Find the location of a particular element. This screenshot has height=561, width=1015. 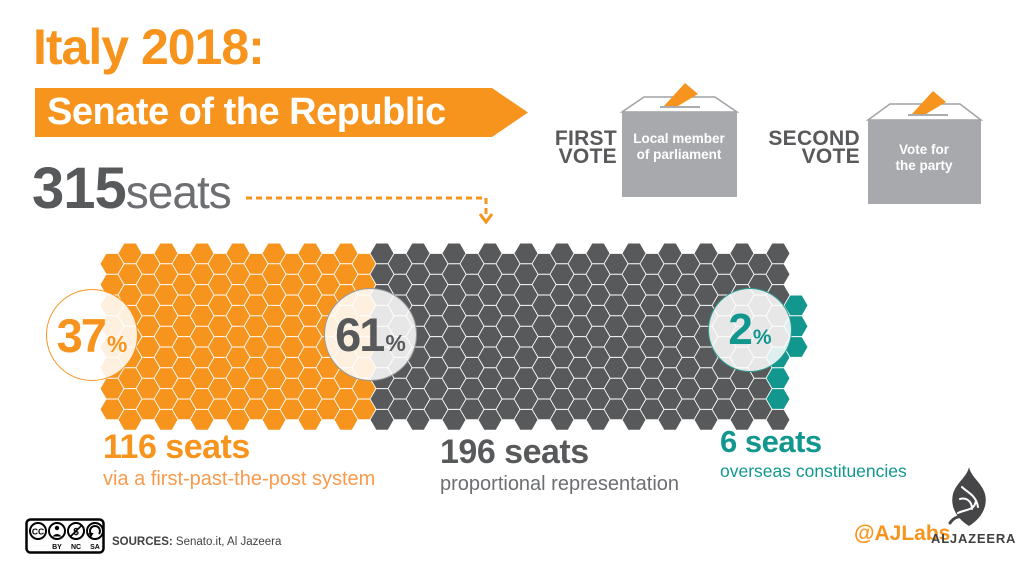

percent-circle-fptp: 37 % is located at coordinates (92, 335).